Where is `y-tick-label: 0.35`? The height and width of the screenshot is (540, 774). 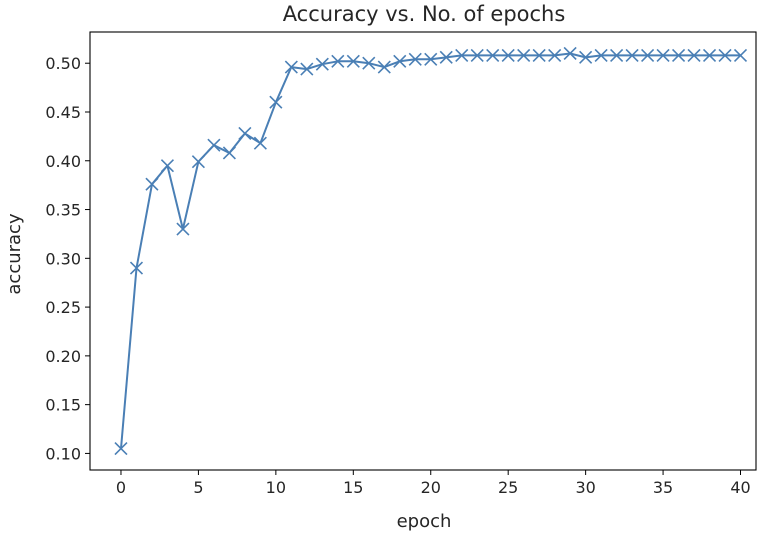 y-tick-label: 0.35 is located at coordinates (63, 210).